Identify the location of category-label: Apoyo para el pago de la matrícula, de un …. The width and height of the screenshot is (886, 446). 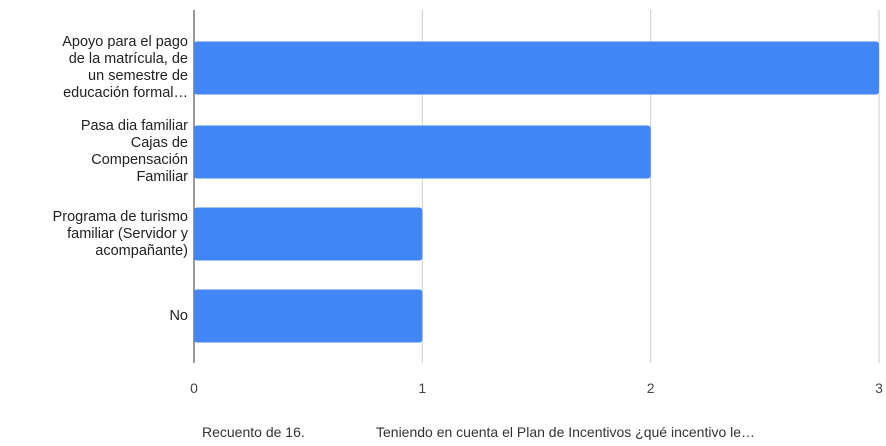
(125, 68).